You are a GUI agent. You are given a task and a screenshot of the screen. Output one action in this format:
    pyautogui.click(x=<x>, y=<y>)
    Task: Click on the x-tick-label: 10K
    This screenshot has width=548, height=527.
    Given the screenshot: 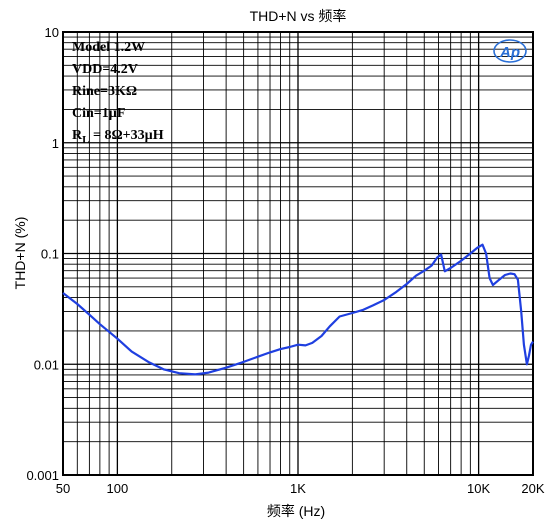 What is the action you would take?
    pyautogui.click(x=478, y=488)
    